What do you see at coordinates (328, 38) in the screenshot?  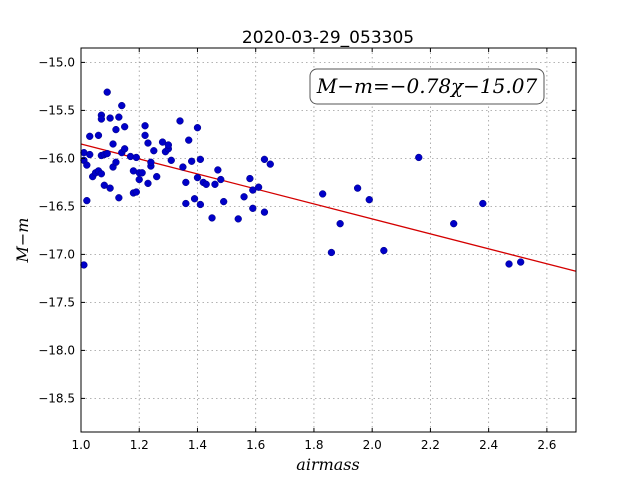 I see `chart-title: 2020-03-29_053305` at bounding box center [328, 38].